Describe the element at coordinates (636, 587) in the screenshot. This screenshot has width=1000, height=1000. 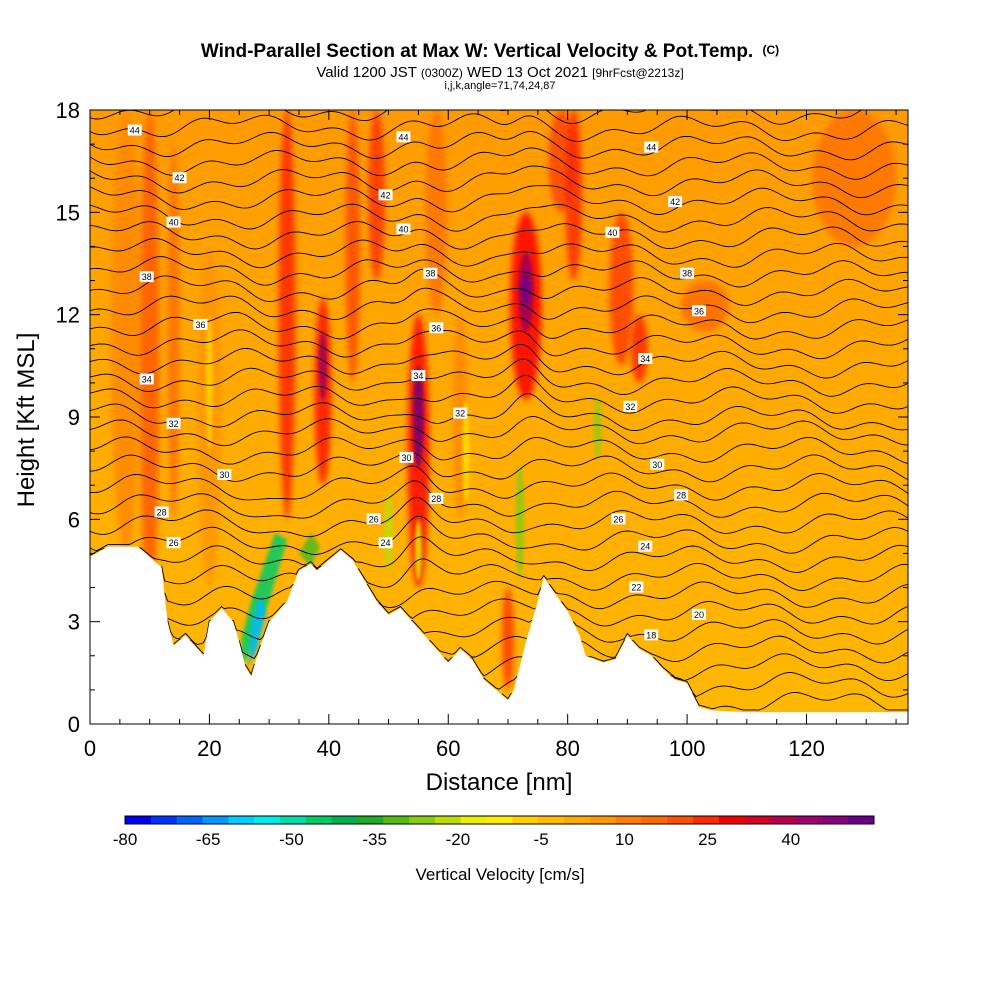
I see `theta-label: 22` at that location.